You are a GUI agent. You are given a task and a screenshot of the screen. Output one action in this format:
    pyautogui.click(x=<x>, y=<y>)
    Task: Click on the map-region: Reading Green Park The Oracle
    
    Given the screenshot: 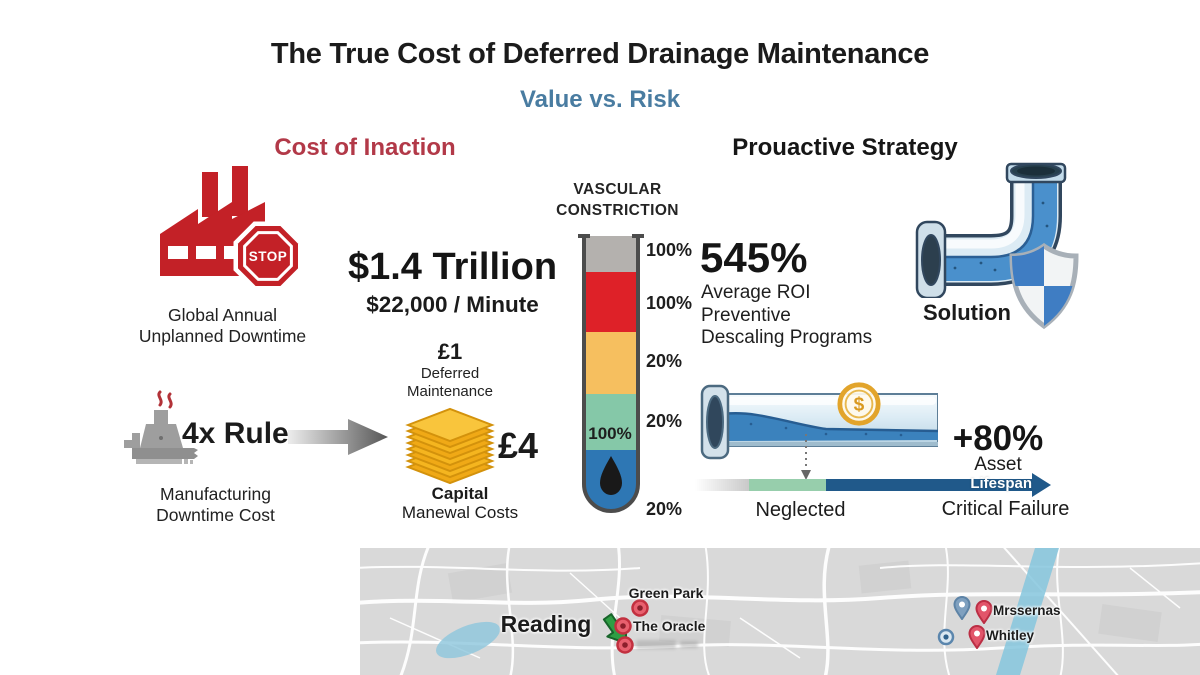 What is the action you would take?
    pyautogui.click(x=777, y=608)
    